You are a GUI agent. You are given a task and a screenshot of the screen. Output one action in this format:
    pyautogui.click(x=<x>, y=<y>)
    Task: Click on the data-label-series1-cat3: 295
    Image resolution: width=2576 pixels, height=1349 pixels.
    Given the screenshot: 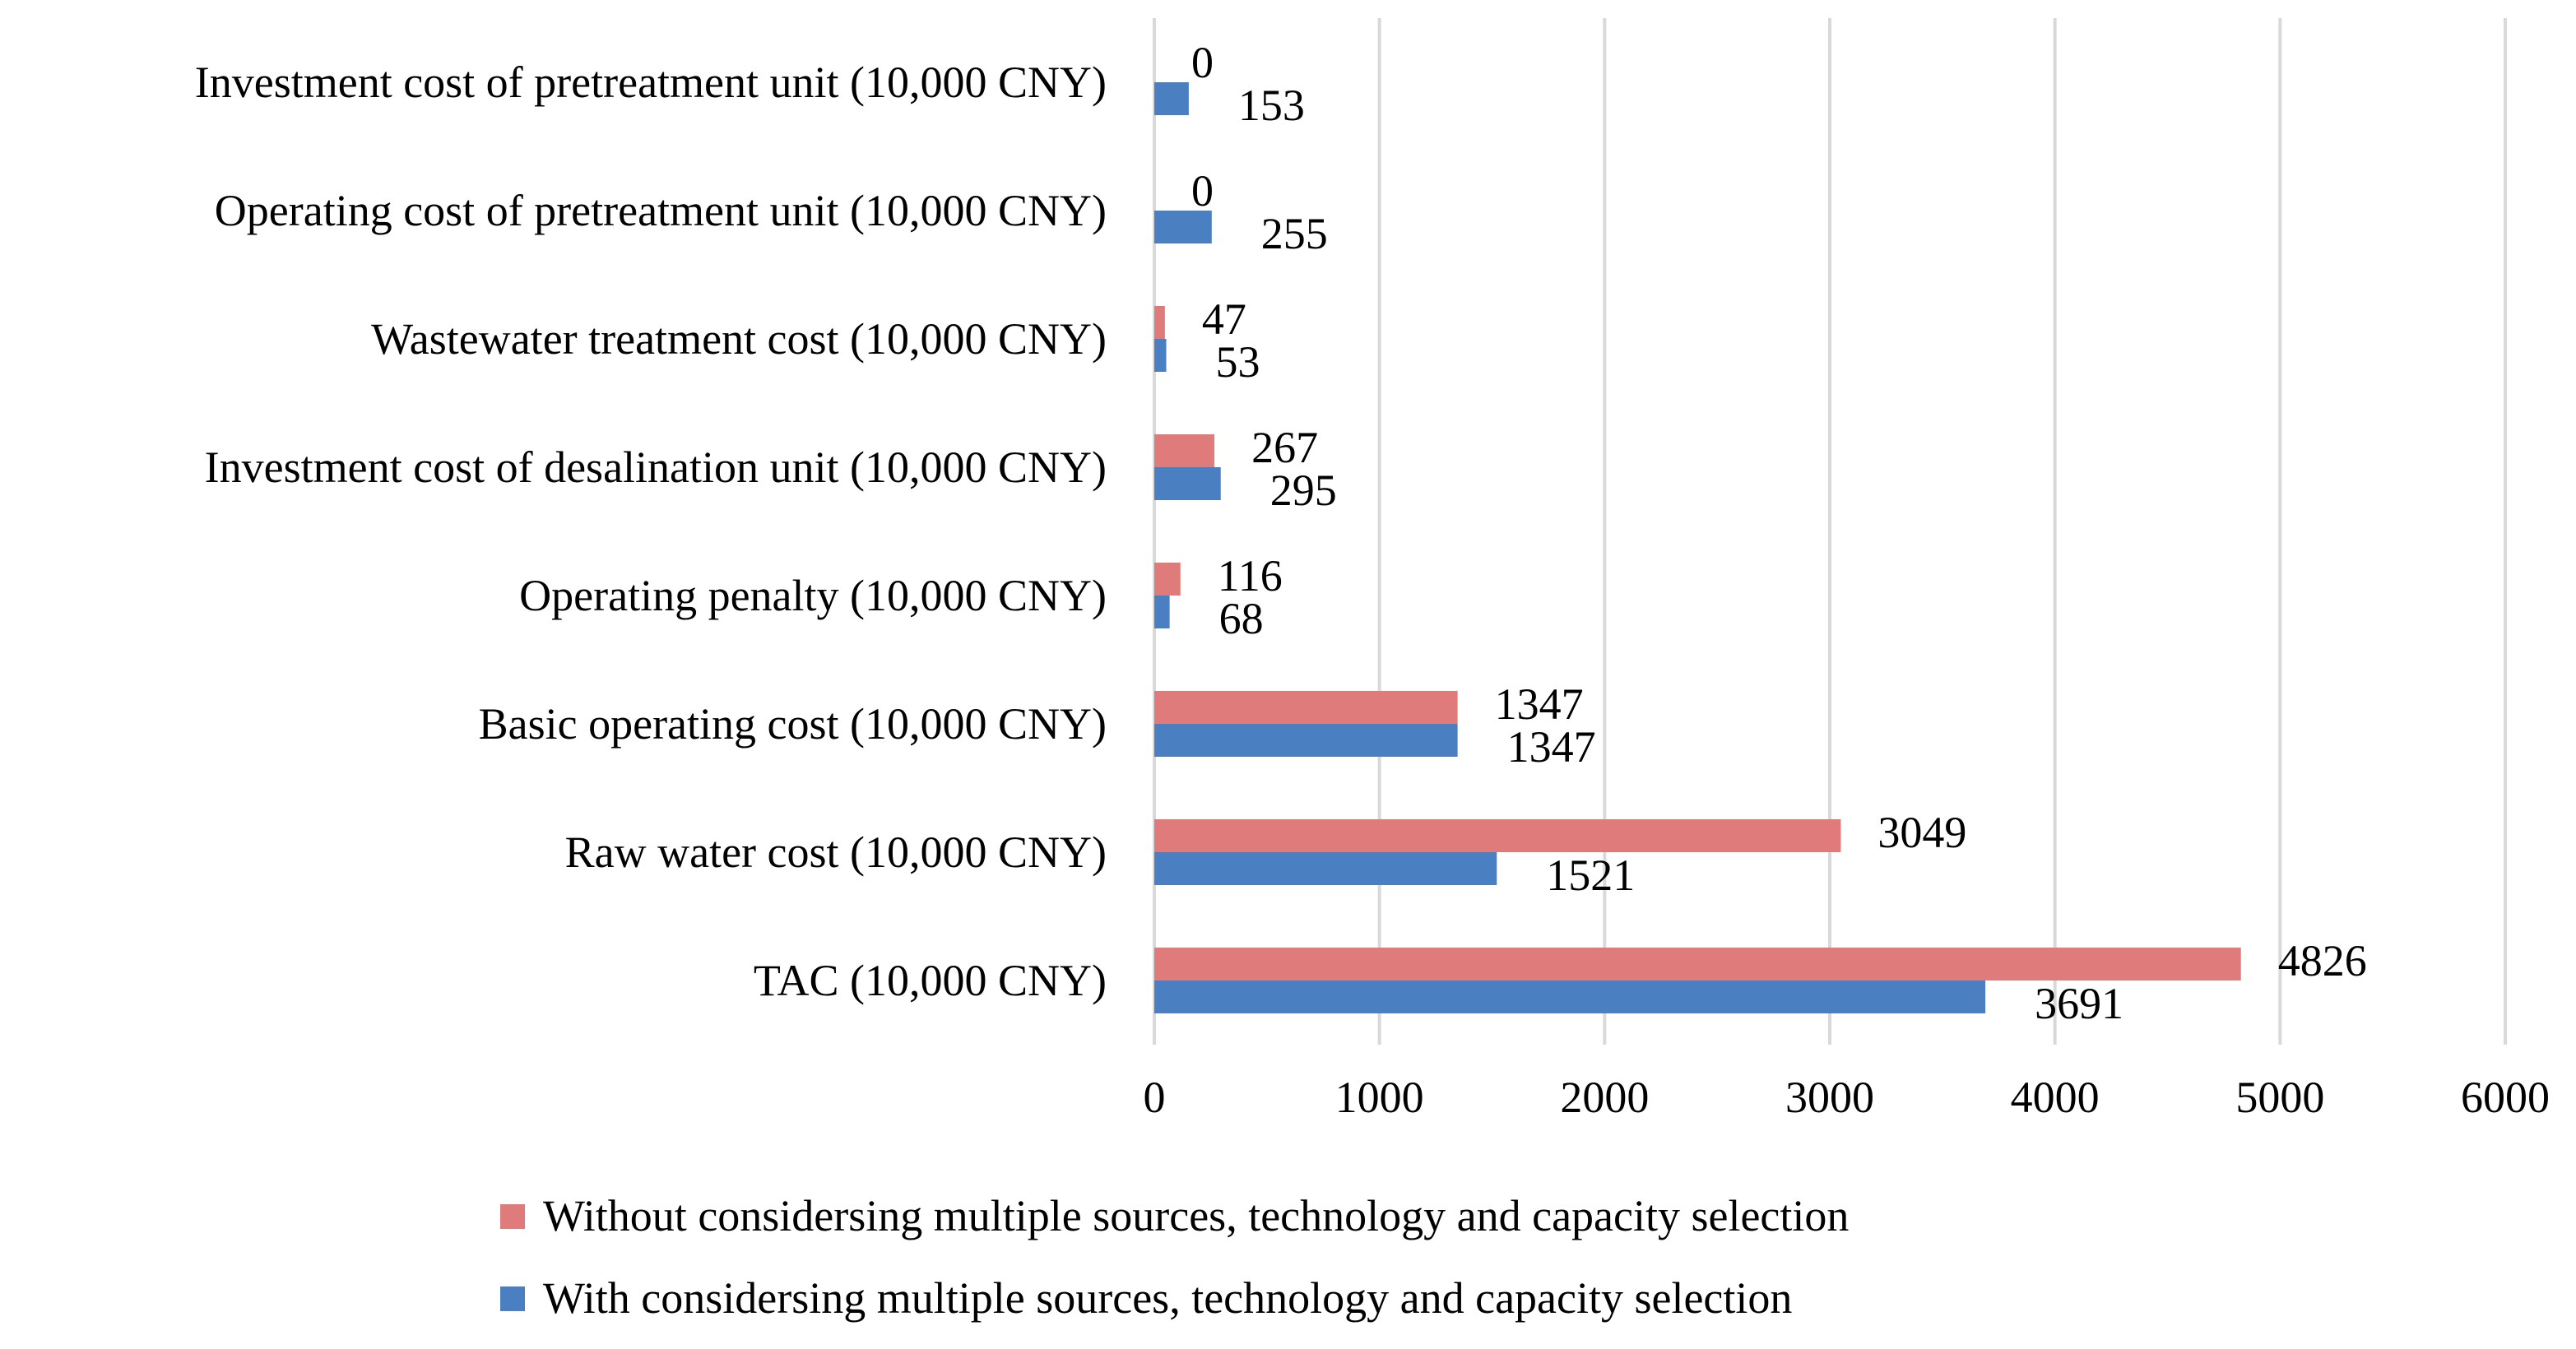 What is the action you would take?
    pyautogui.click(x=1303, y=490)
    